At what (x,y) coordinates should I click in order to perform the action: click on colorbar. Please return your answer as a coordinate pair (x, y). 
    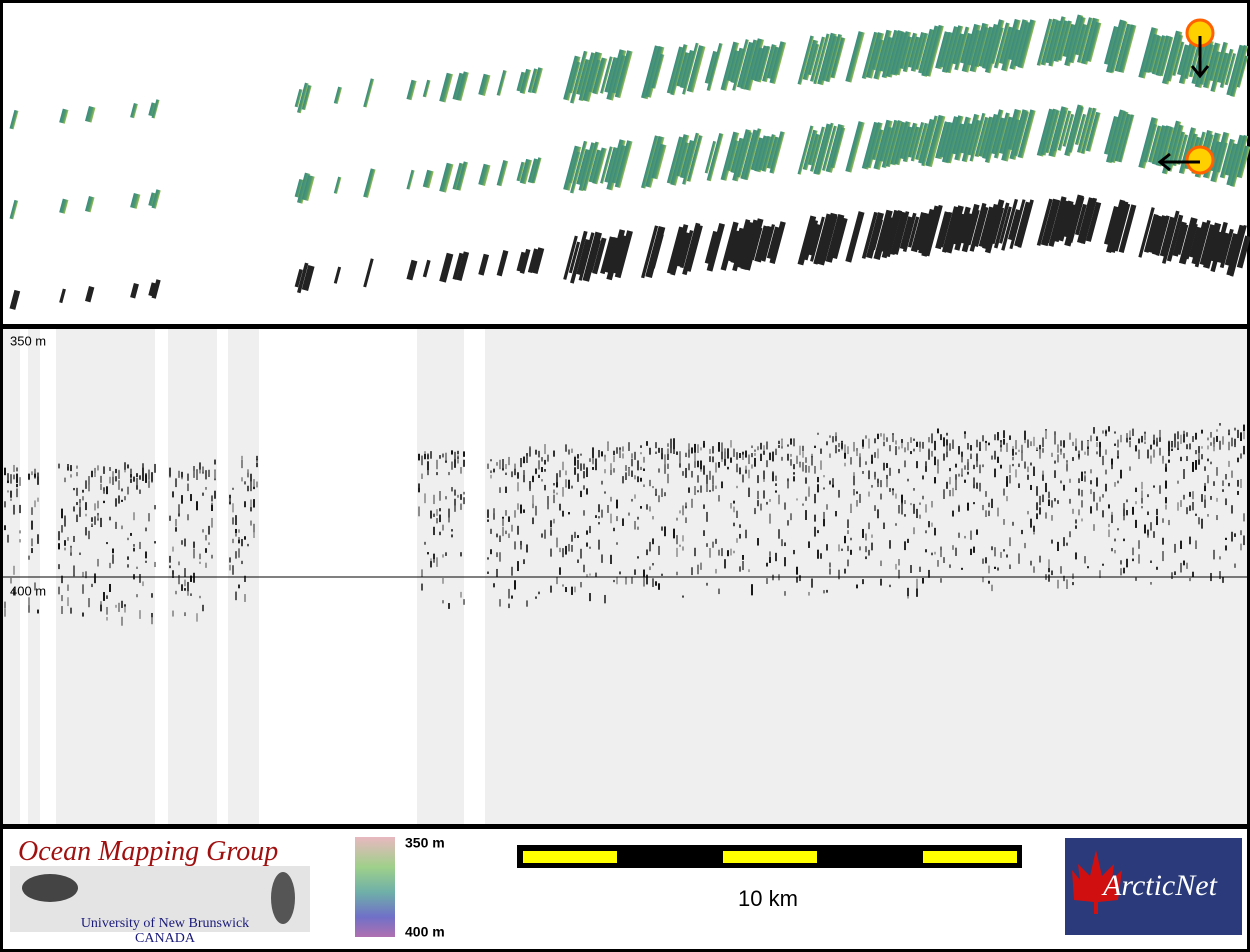
    Looking at the image, I should click on (375, 887).